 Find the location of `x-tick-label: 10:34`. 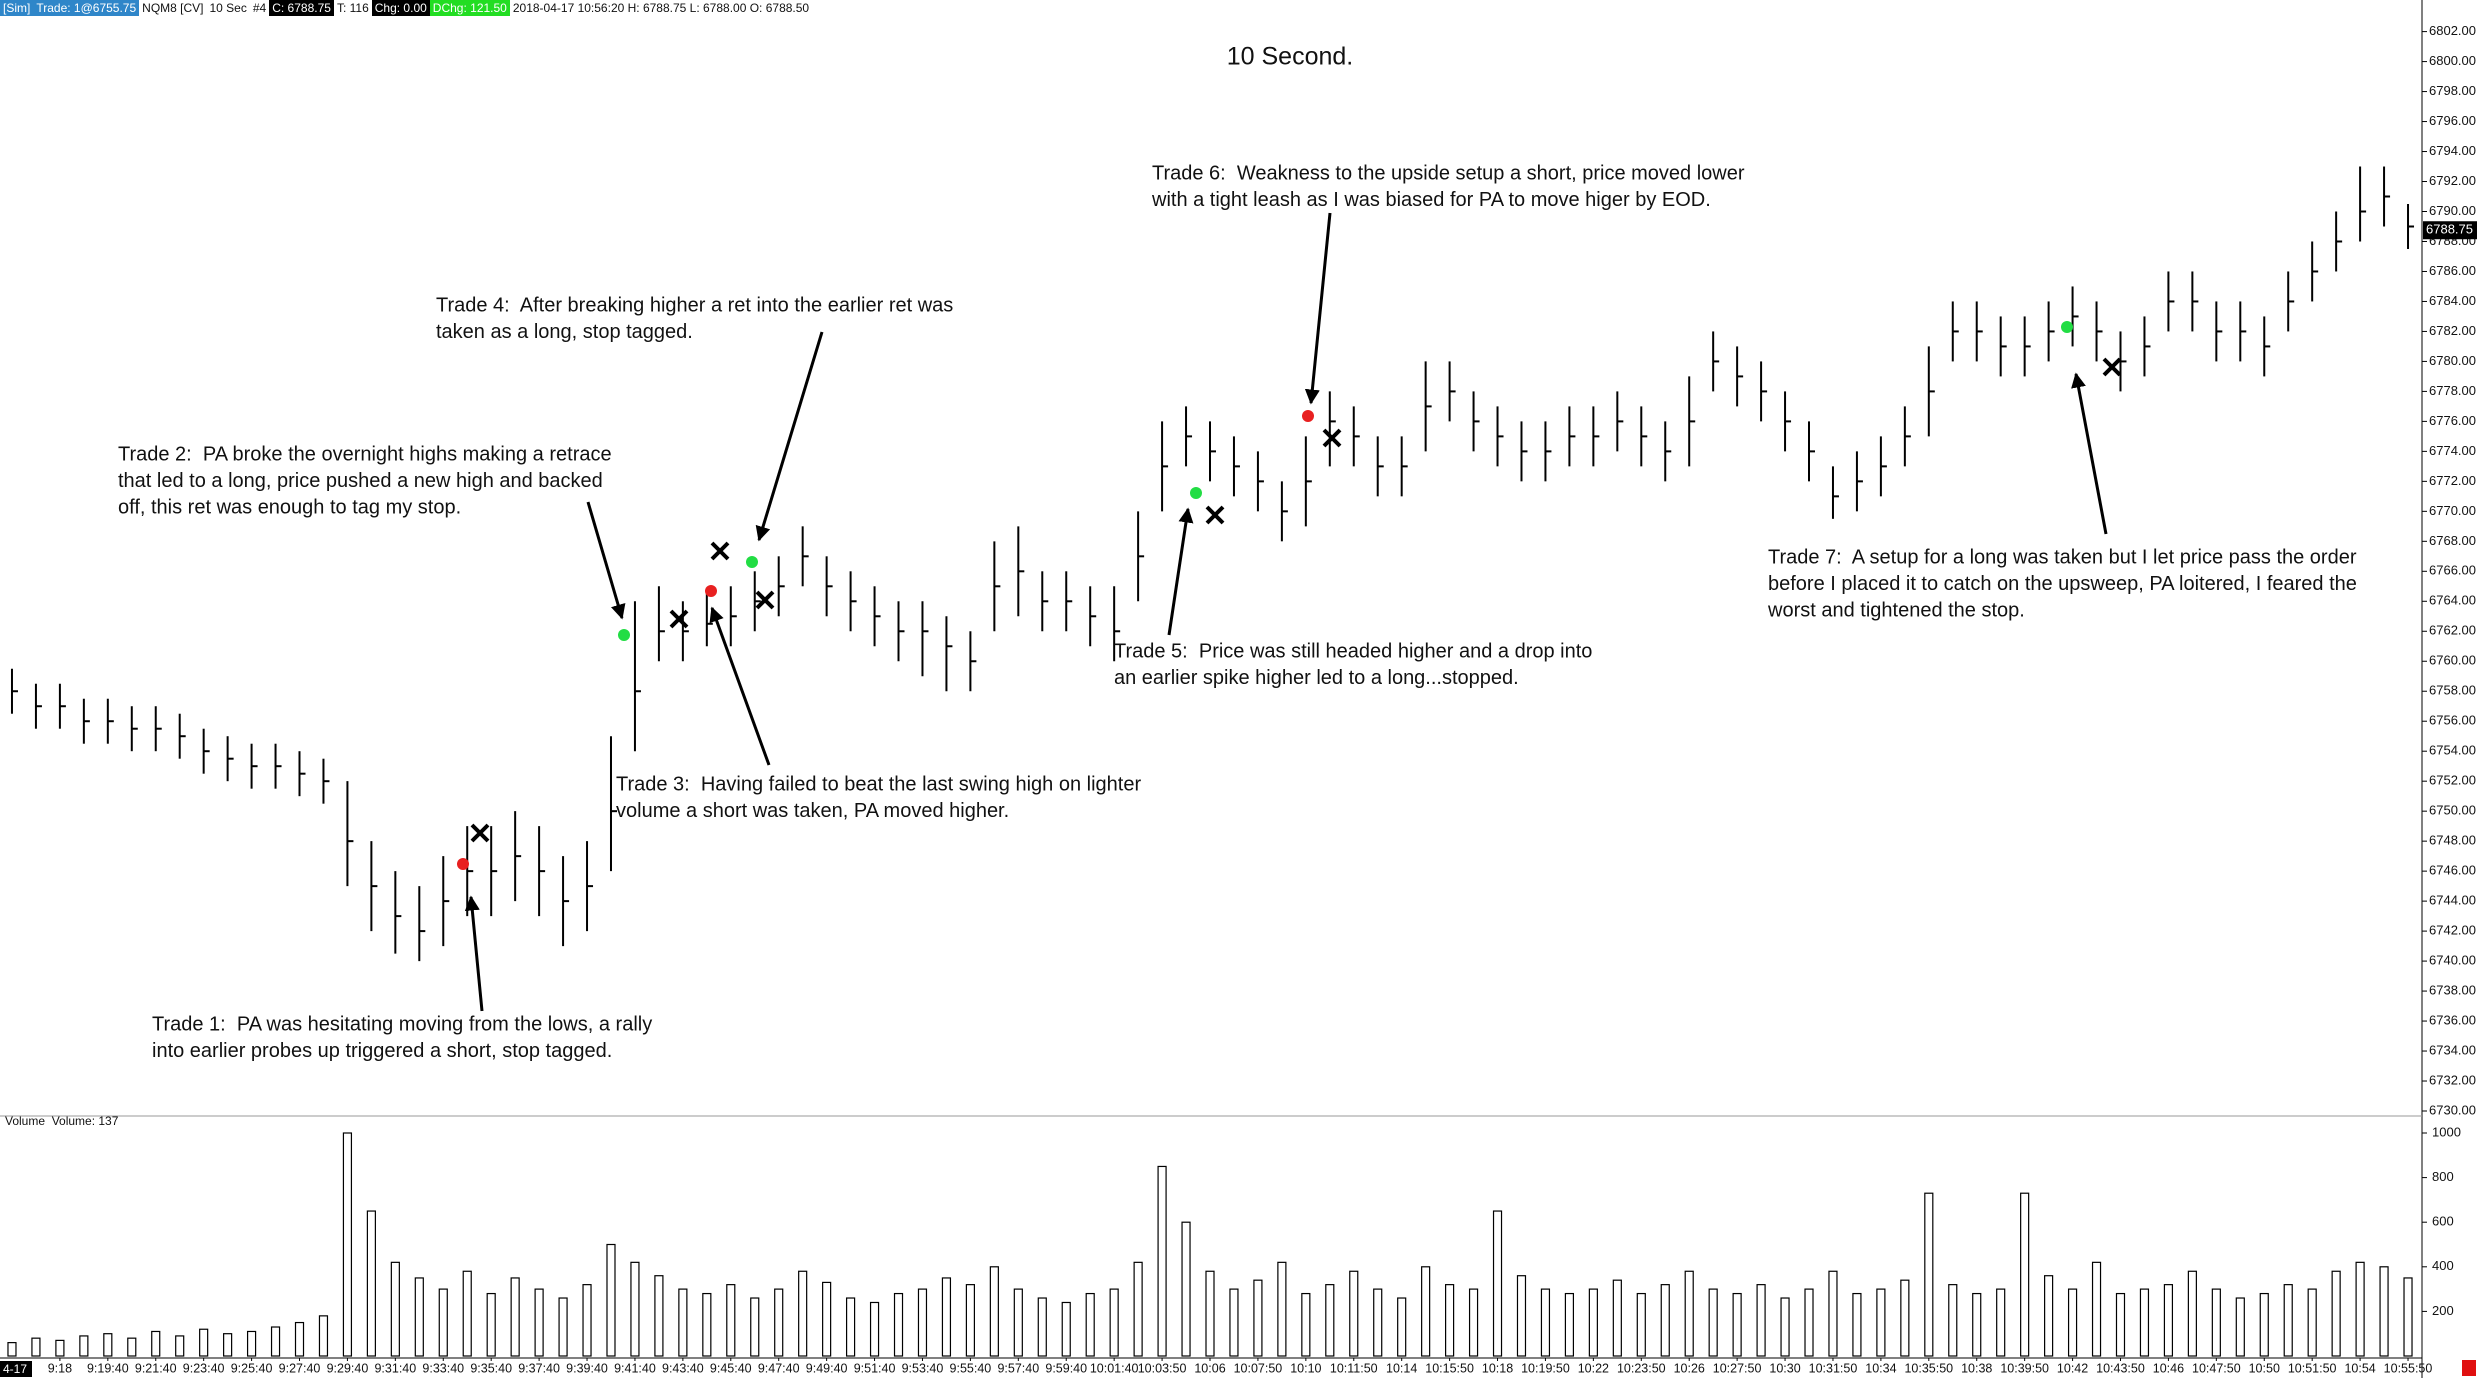

x-tick-label: 10:34 is located at coordinates (1880, 1368).